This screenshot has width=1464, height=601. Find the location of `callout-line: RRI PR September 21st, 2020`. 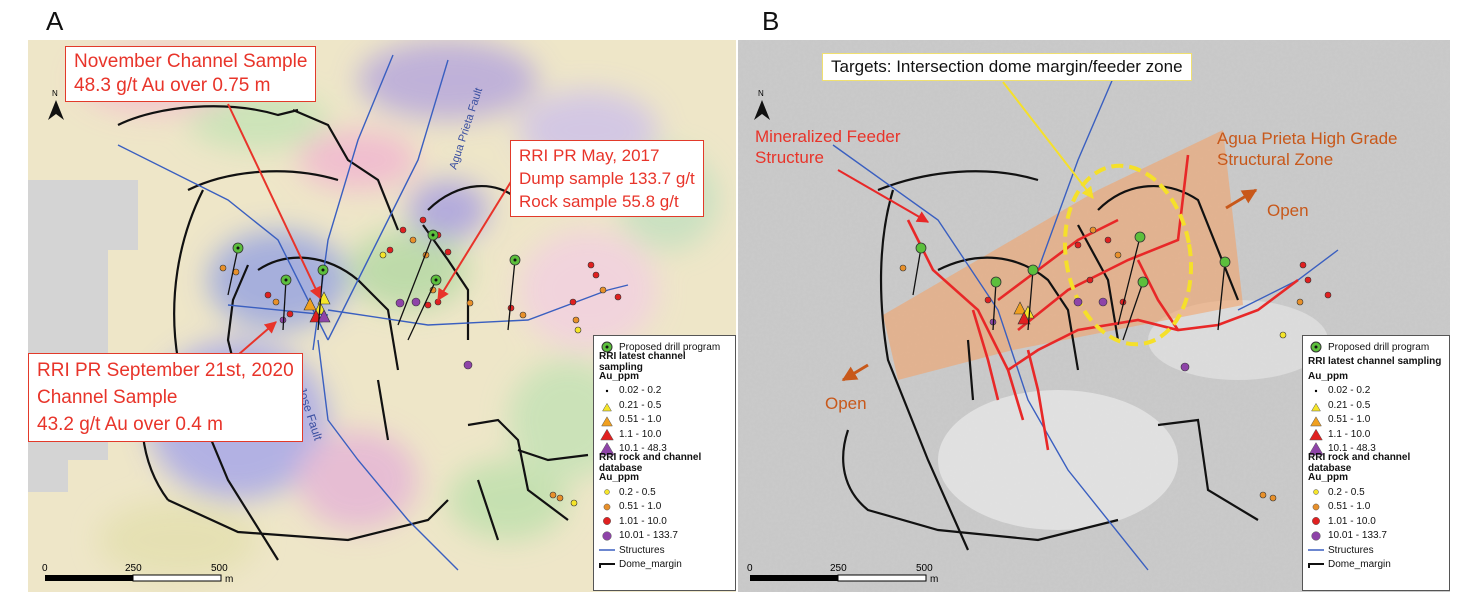

callout-line: RRI PR September 21st, 2020 is located at coordinates (165, 370).